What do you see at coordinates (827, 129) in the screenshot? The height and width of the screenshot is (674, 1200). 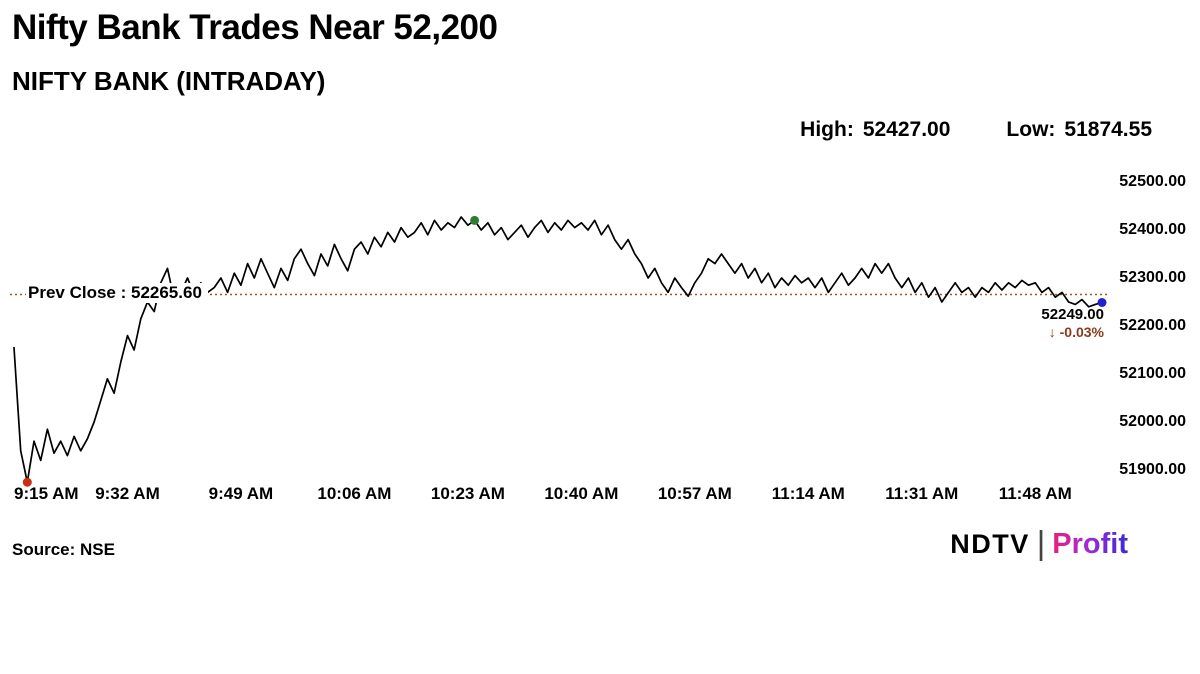 I see `high-label: High:` at bounding box center [827, 129].